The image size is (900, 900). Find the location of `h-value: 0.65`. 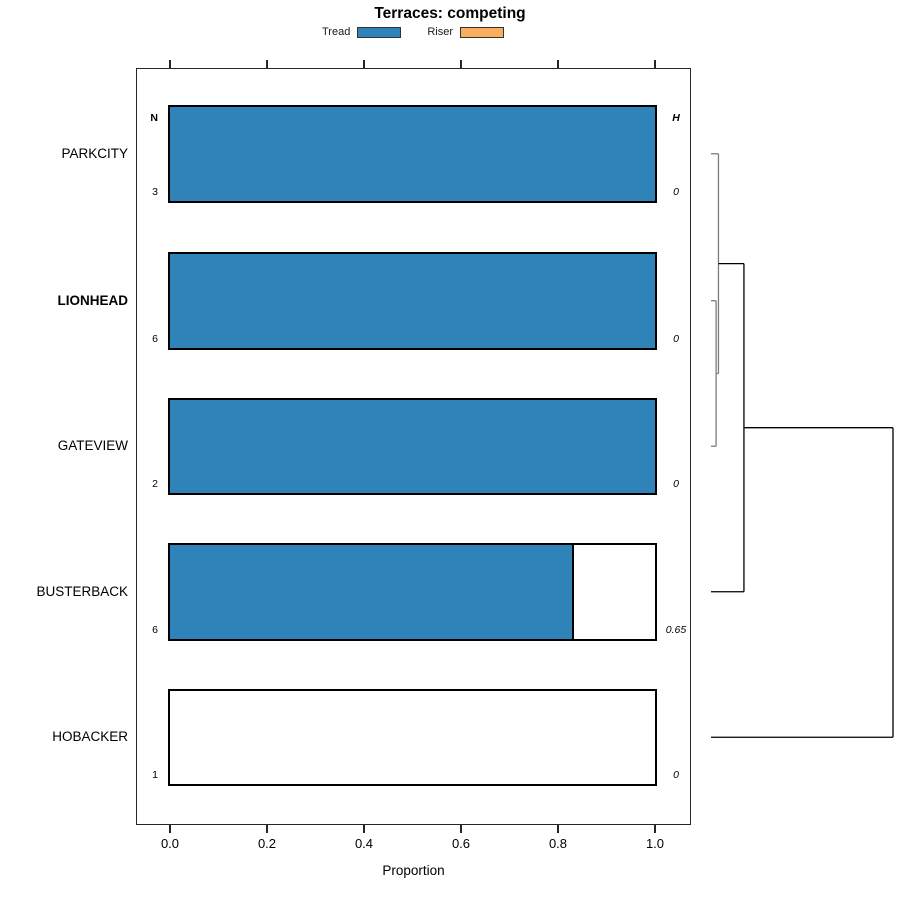

h-value: 0.65 is located at coordinates (676, 629).